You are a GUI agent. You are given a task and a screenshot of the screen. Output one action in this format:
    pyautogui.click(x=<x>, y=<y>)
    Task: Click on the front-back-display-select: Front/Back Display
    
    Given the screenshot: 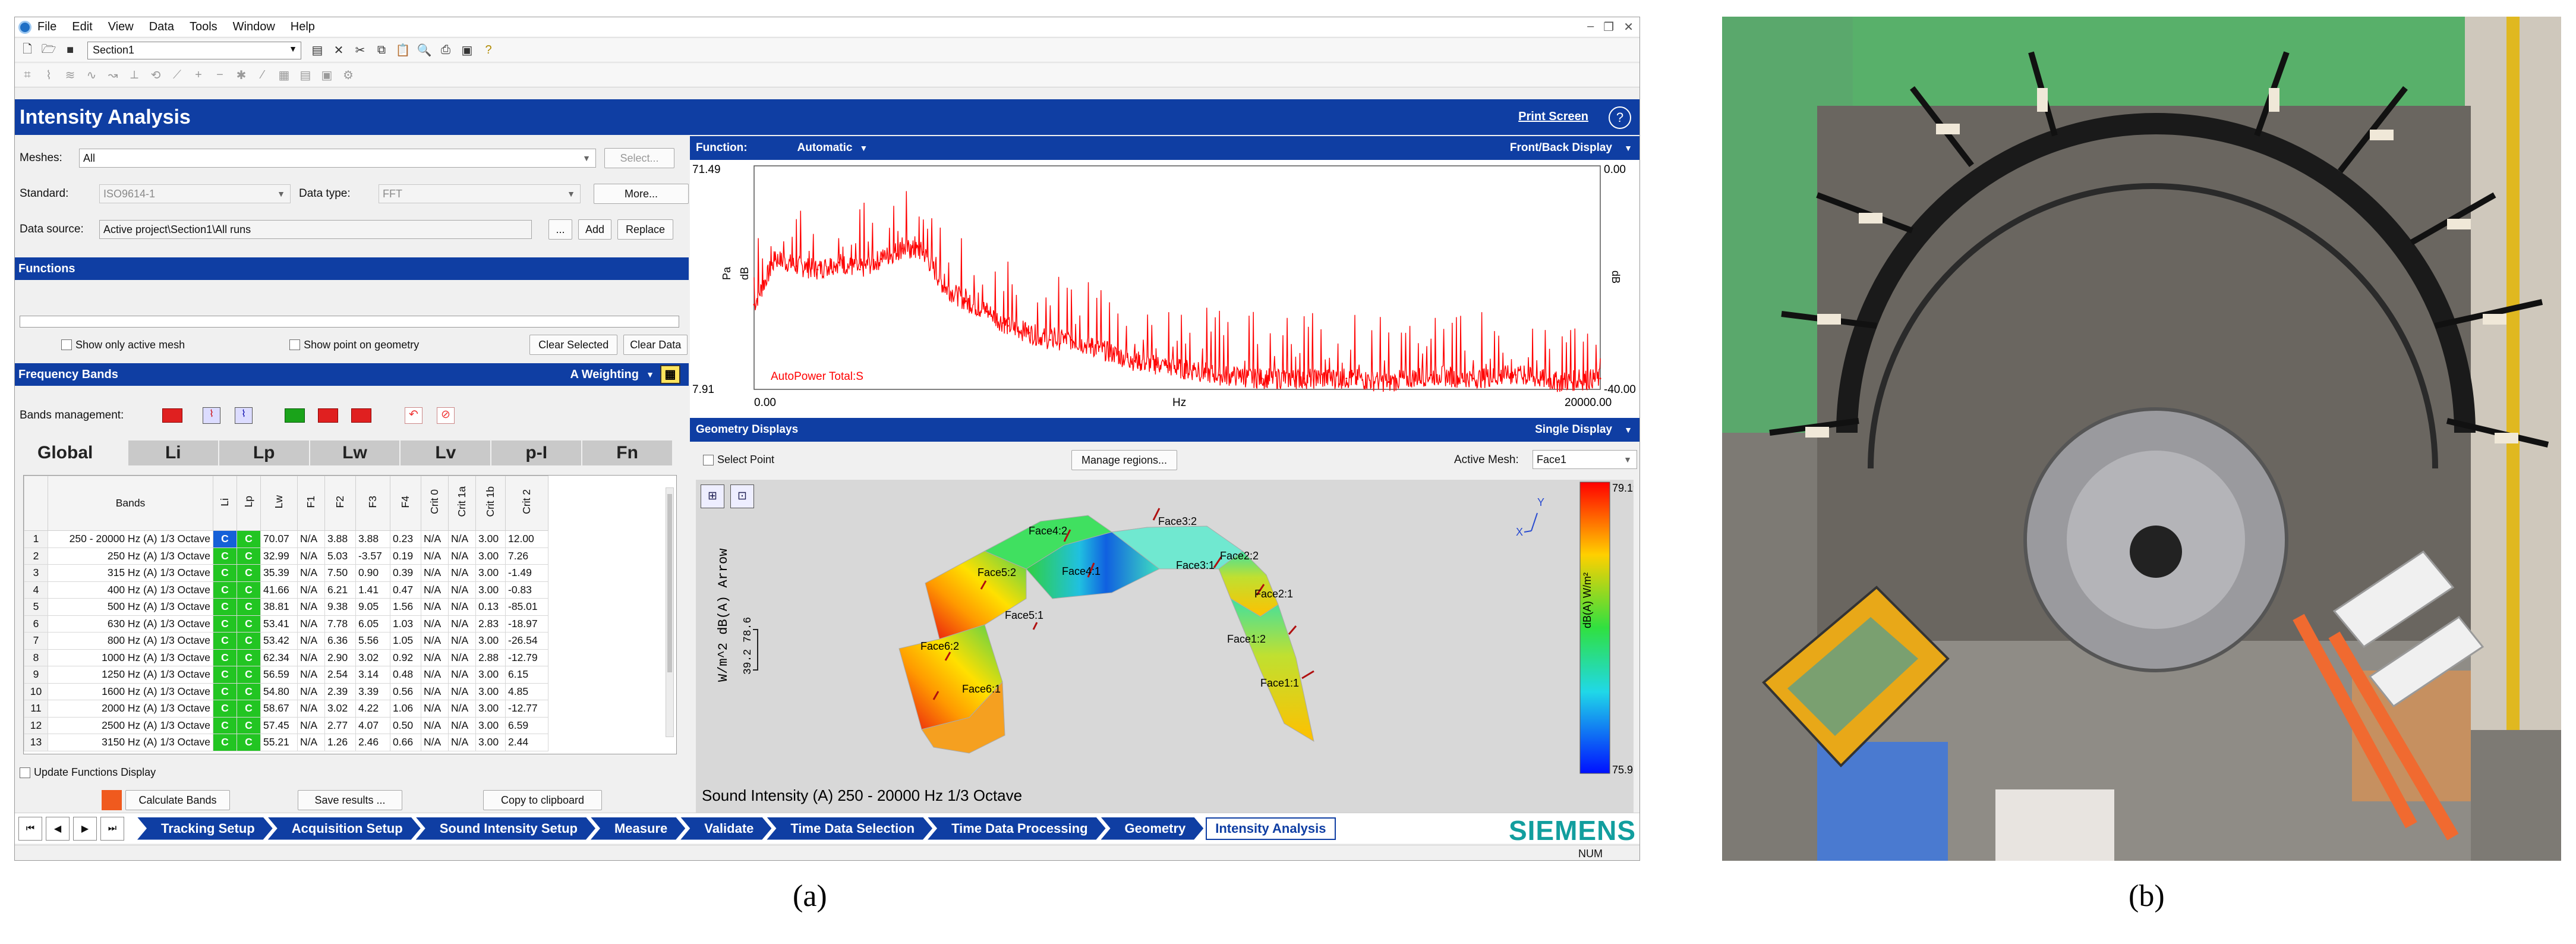 What is the action you would take?
    pyautogui.click(x=1560, y=147)
    